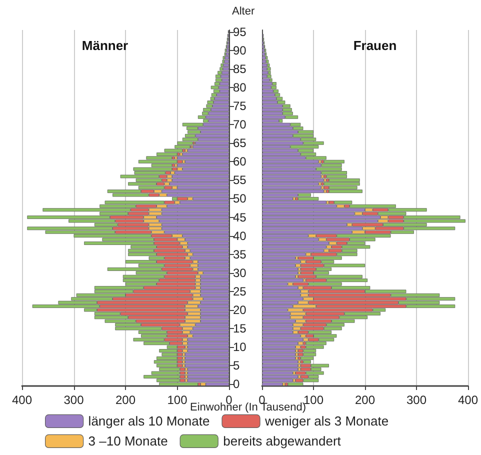 The height and width of the screenshot is (455, 481). What do you see at coordinates (240, 217) in the screenshot?
I see `y-tick-label: 45` at bounding box center [240, 217].